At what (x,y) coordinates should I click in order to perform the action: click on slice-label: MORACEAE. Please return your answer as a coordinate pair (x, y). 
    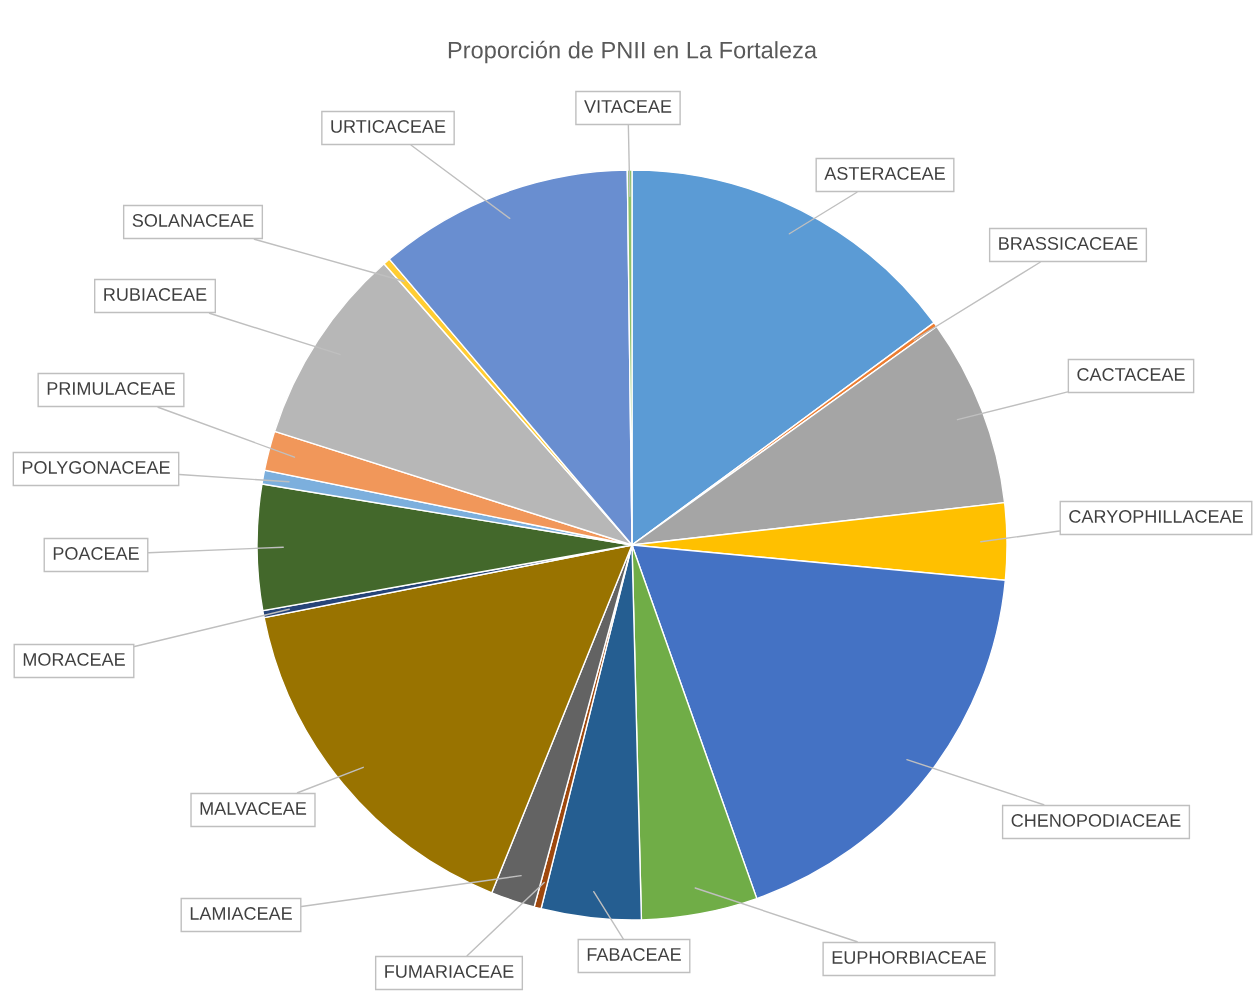
    Looking at the image, I should click on (74, 659).